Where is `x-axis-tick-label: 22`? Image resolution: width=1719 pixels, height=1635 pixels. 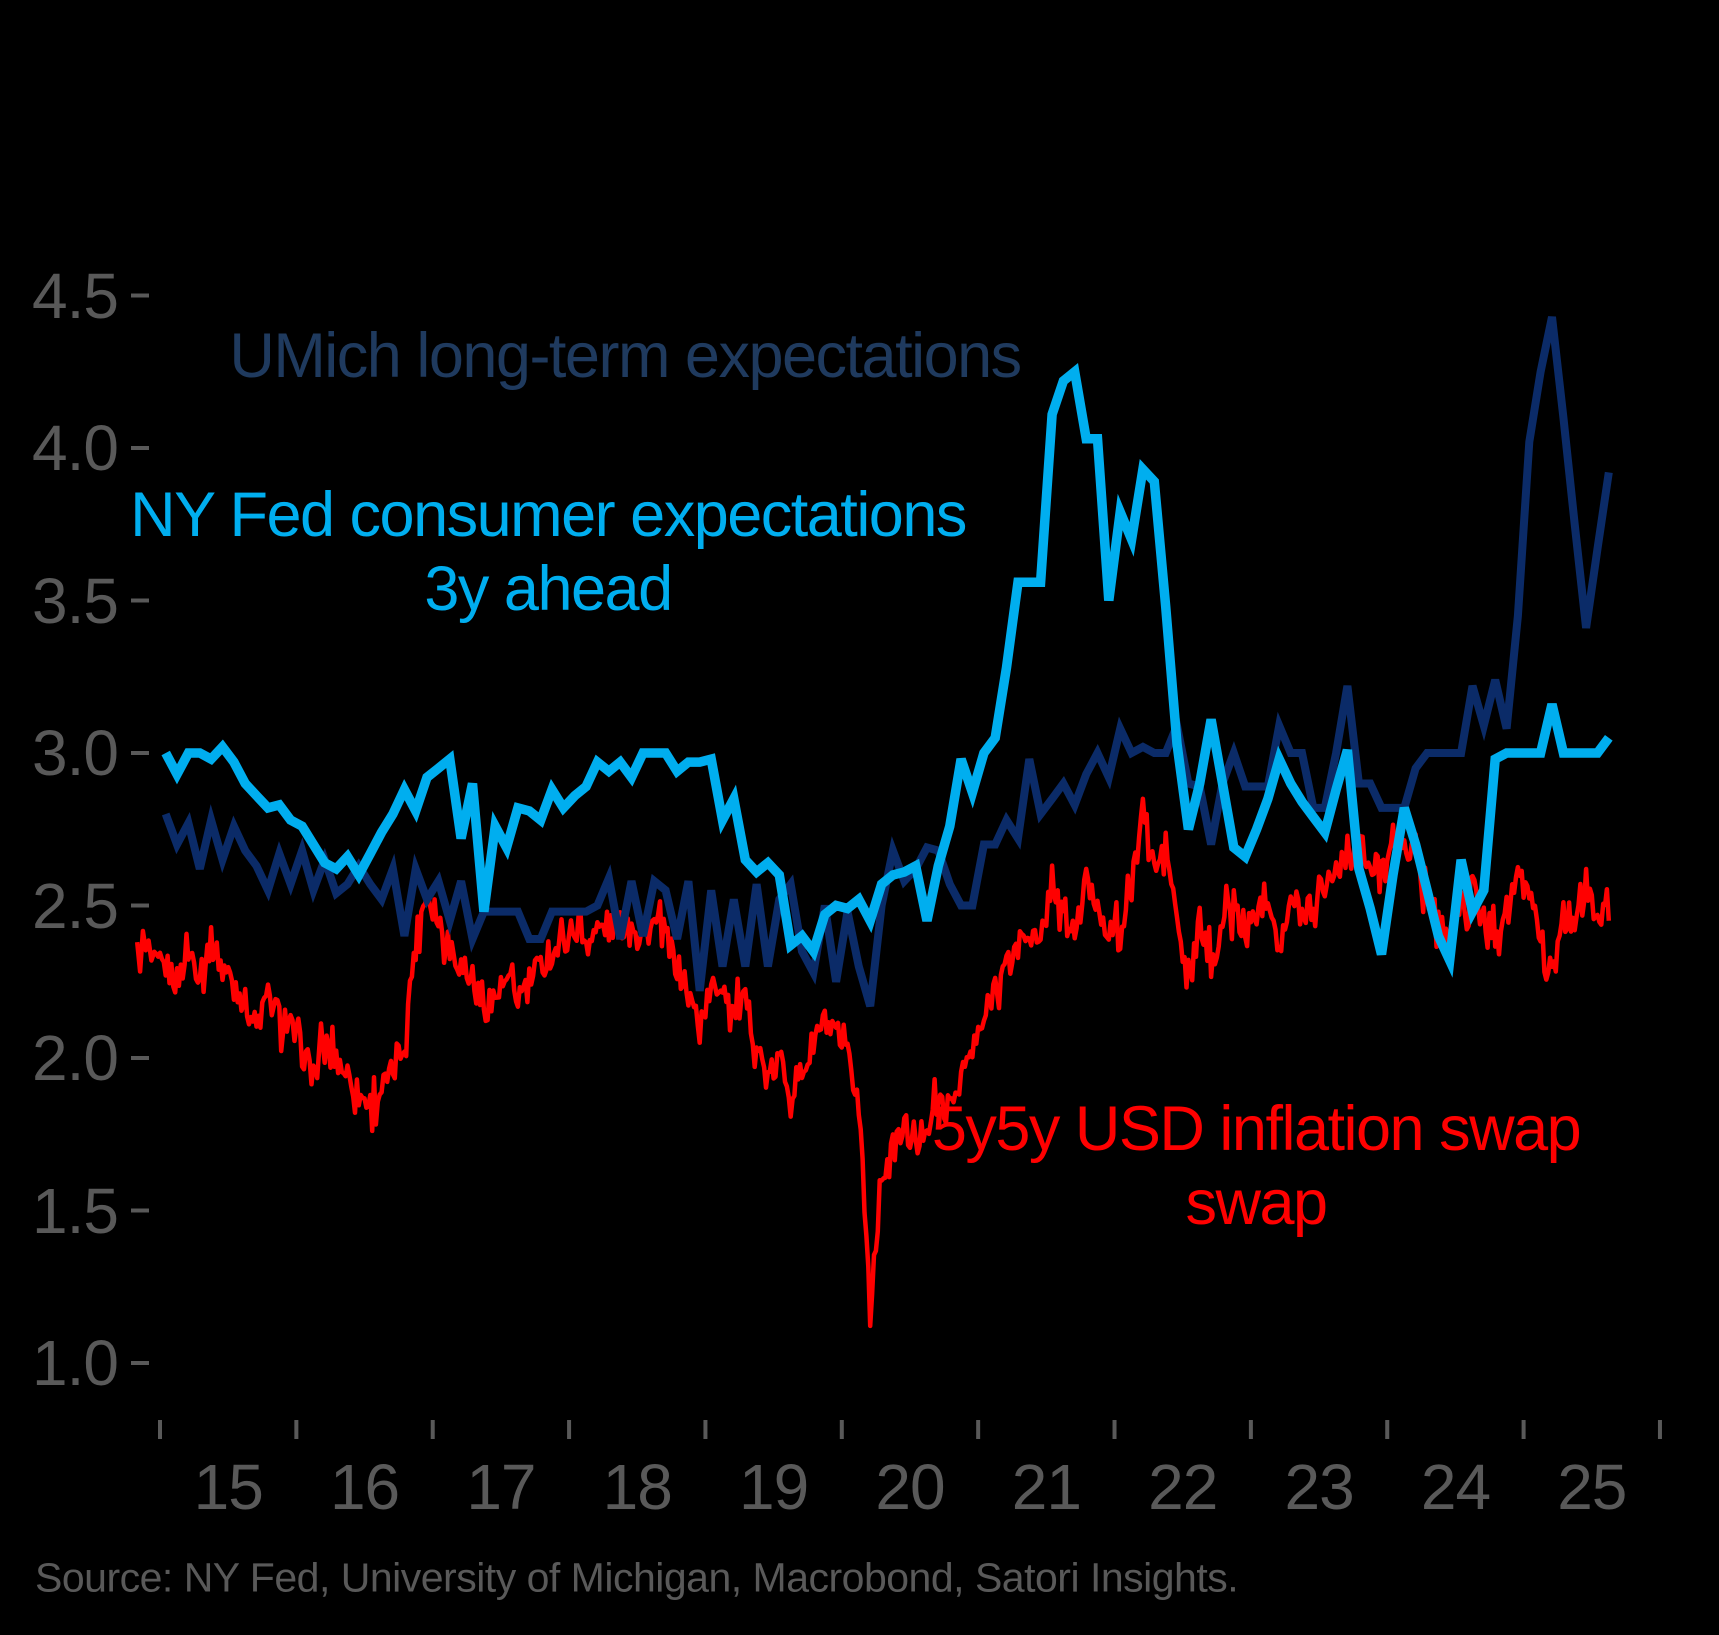
x-axis-tick-label: 22 is located at coordinates (1183, 1487).